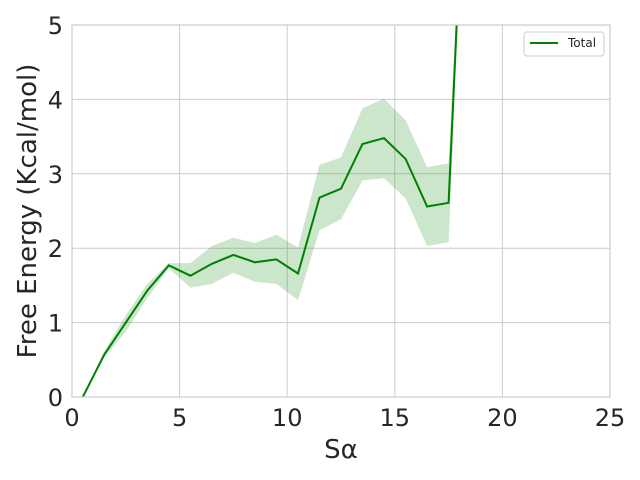 This screenshot has height=480, width=640. What do you see at coordinates (55, 212) in the screenshot?
I see `y-tick-labels: 0 1 2 3 4 5` at bounding box center [55, 212].